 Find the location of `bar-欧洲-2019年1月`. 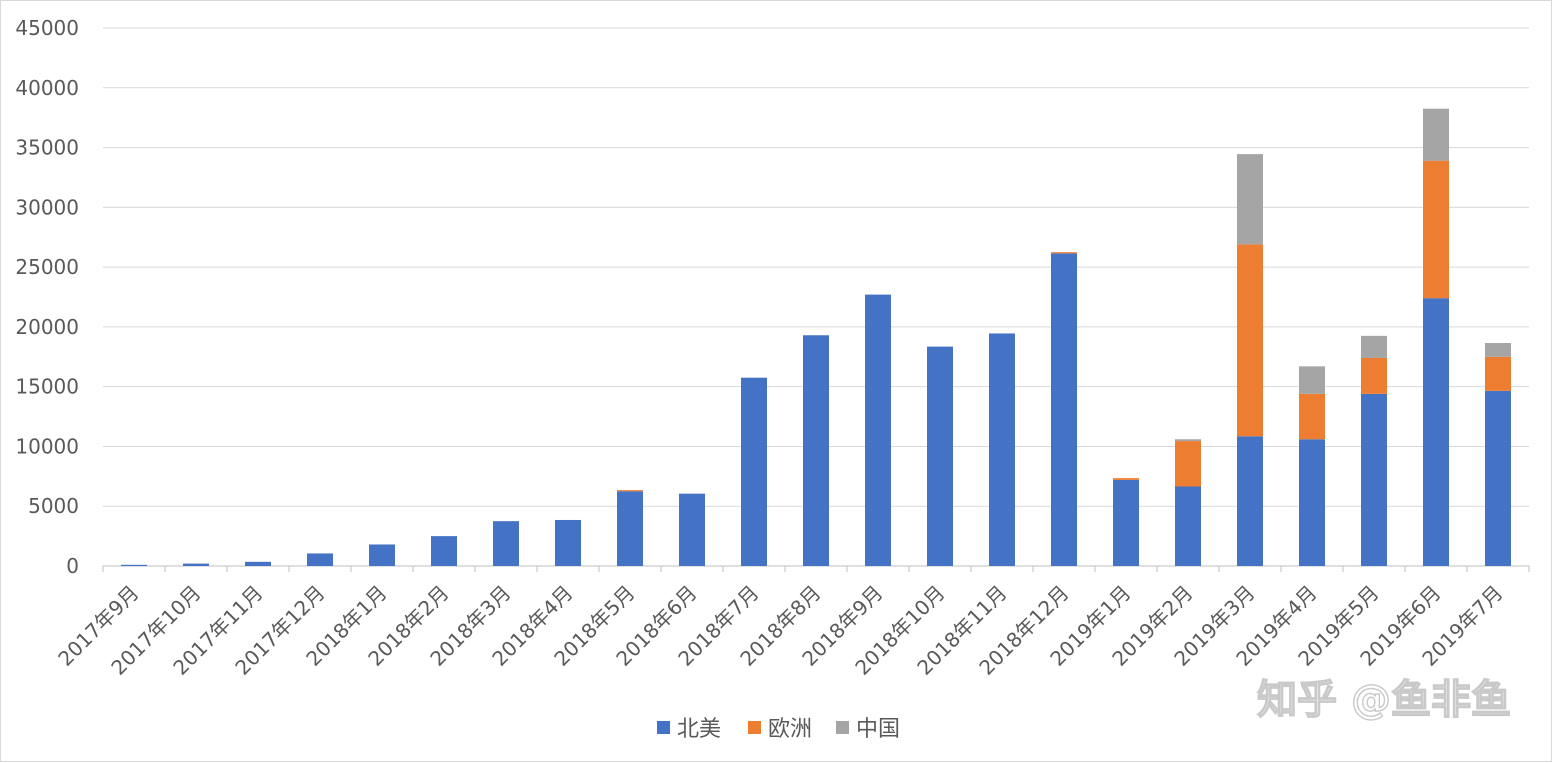

bar-欧洲-2019年1月 is located at coordinates (1126, 479).